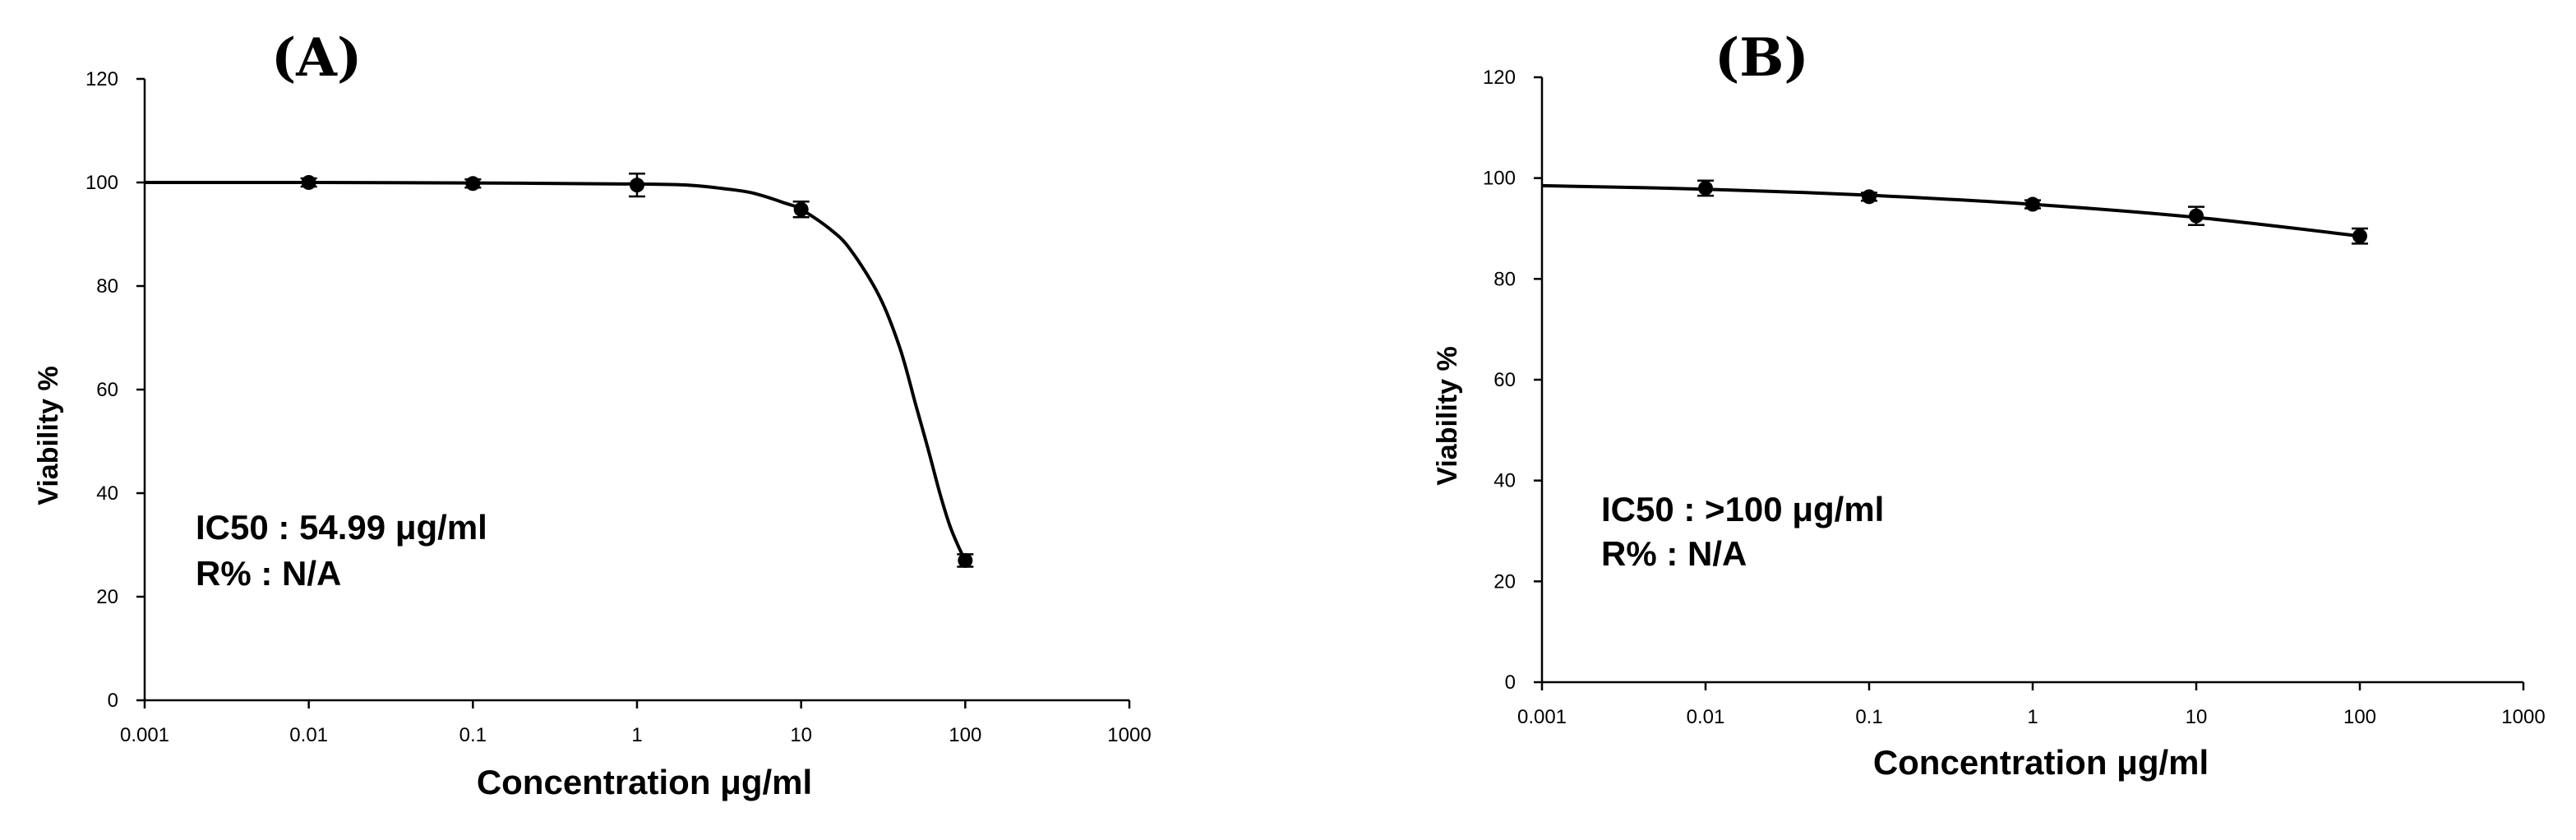 Image resolution: width=2576 pixels, height=840 pixels. Describe the element at coordinates (341, 527) in the screenshot. I see `ic50-annotation: IC50 : 54.99 μg/ml` at that location.